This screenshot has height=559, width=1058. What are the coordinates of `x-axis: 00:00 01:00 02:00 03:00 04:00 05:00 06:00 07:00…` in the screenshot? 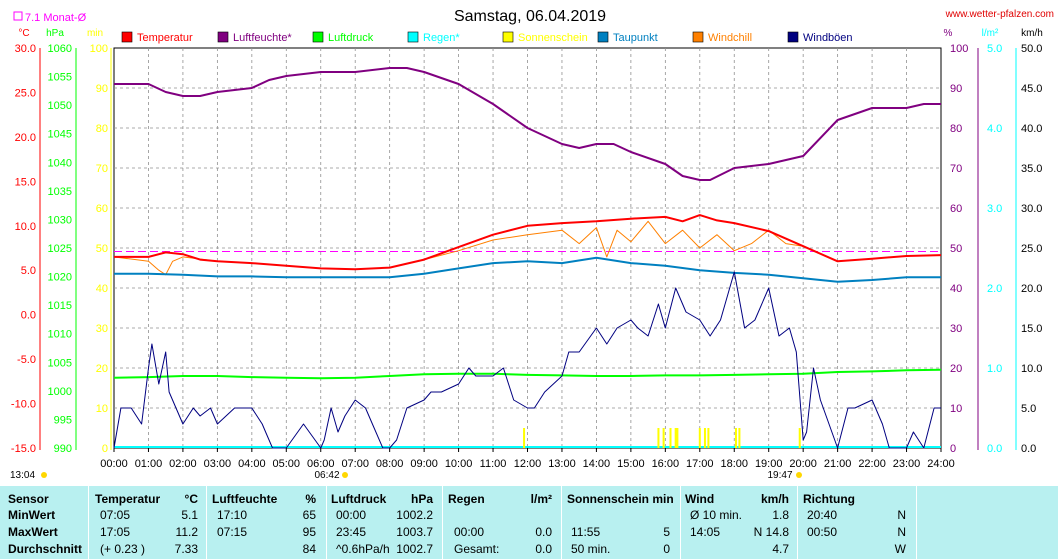 It's located at (482, 464).